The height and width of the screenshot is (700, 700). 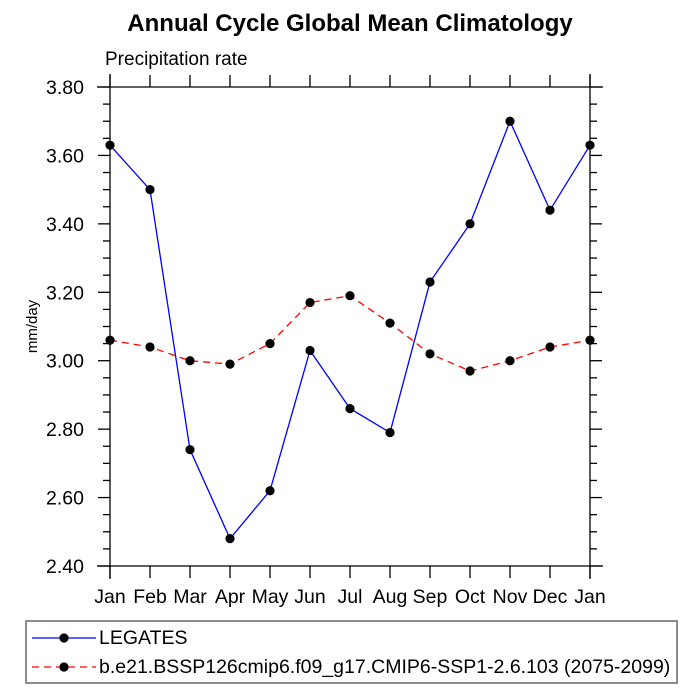 I want to click on y-tick-label: 3.80, so click(x=65, y=88).